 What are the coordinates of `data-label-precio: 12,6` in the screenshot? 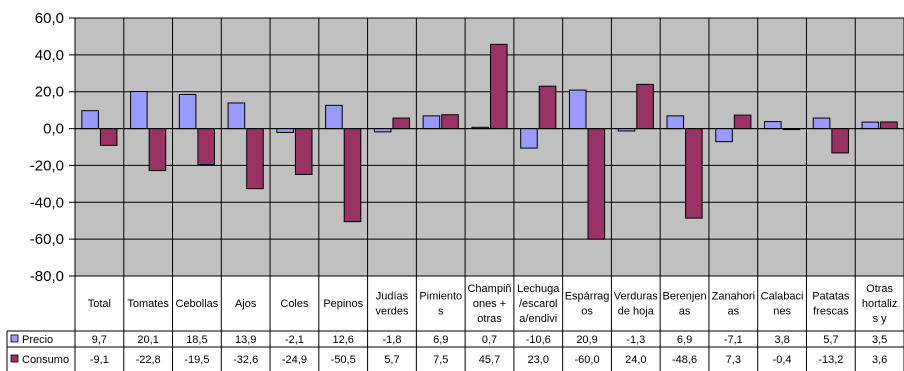 It's located at (342, 340).